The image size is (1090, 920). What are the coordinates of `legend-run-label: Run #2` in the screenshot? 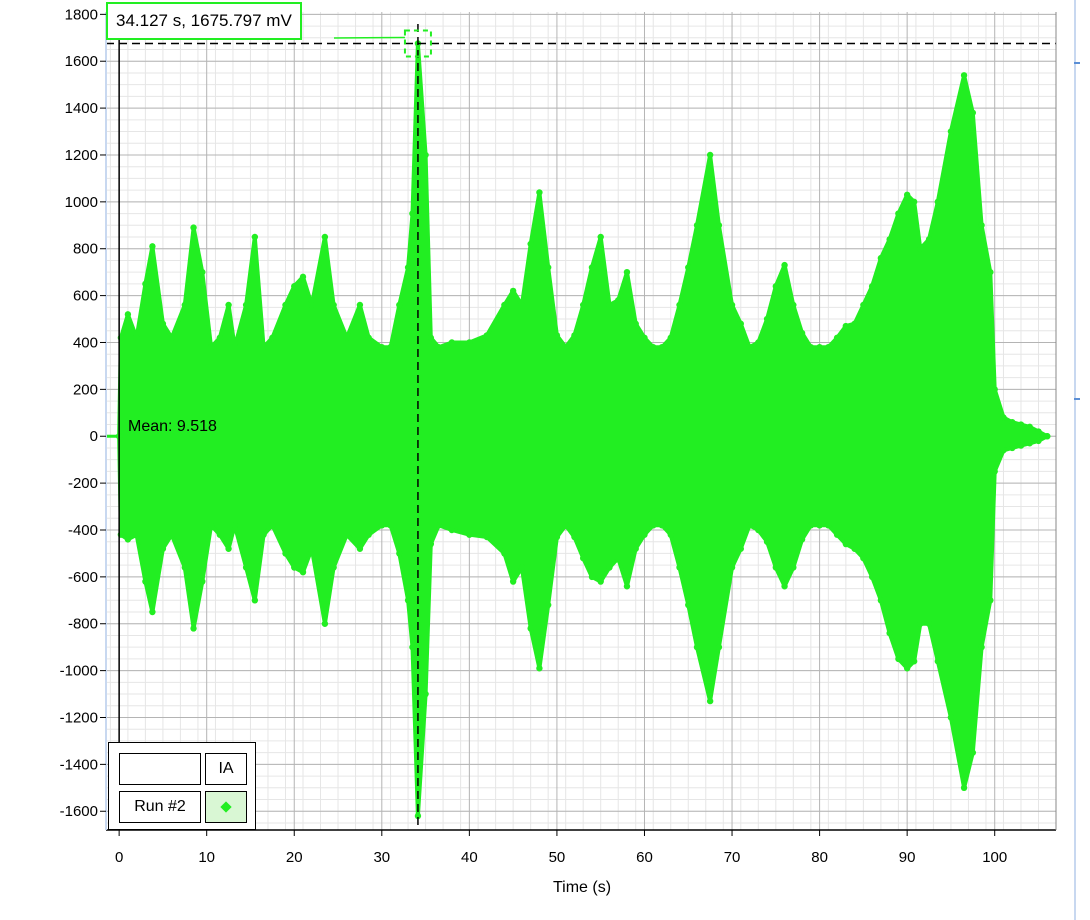 It's located at (160, 807).